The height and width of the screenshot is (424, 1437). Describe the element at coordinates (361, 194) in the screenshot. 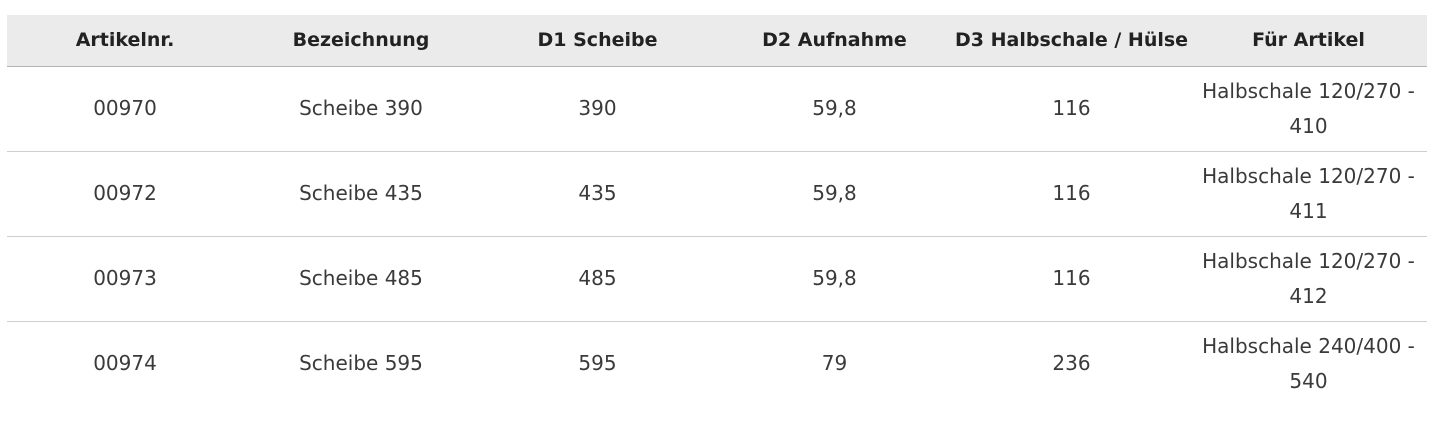

I see `cell-bezeichnung: Scheibe 435` at that location.